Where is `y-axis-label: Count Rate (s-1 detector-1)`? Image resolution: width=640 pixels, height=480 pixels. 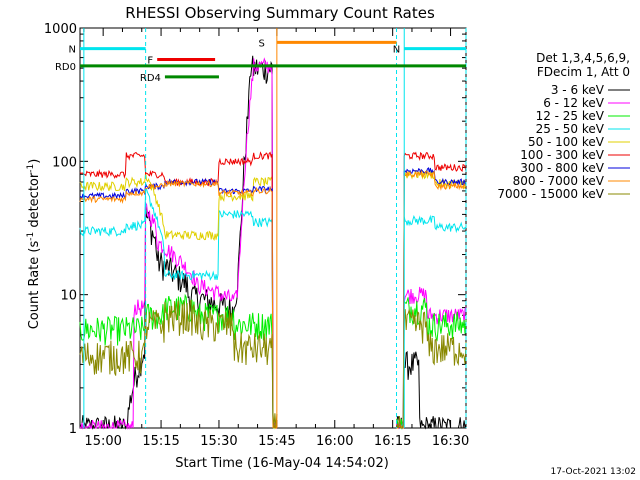
y-axis-label: Count Rate (s-1 detector-1) is located at coordinates (34, 244).